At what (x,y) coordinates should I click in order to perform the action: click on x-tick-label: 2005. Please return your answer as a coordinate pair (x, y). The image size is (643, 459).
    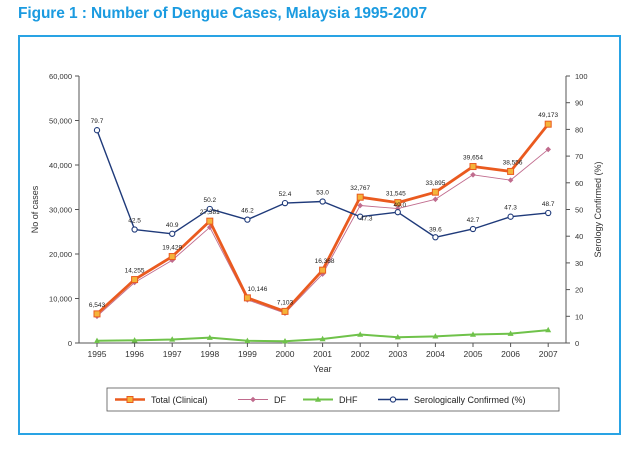
    Looking at the image, I should click on (473, 354).